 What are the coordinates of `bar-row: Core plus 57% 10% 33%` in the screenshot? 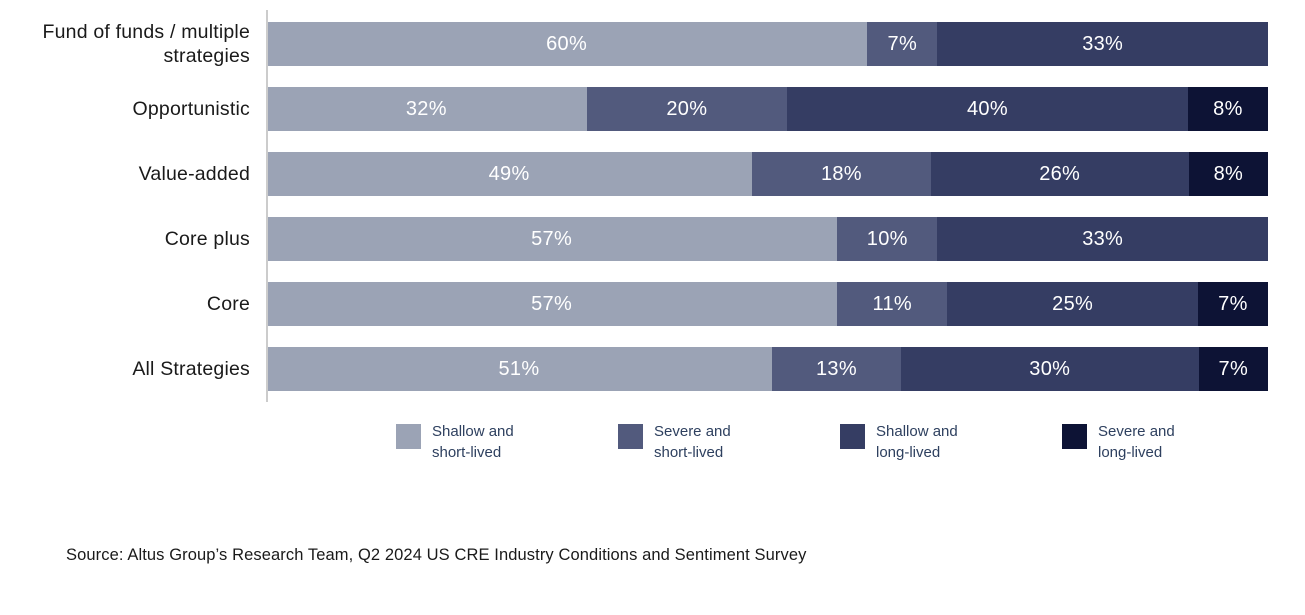 It's located at (652, 239).